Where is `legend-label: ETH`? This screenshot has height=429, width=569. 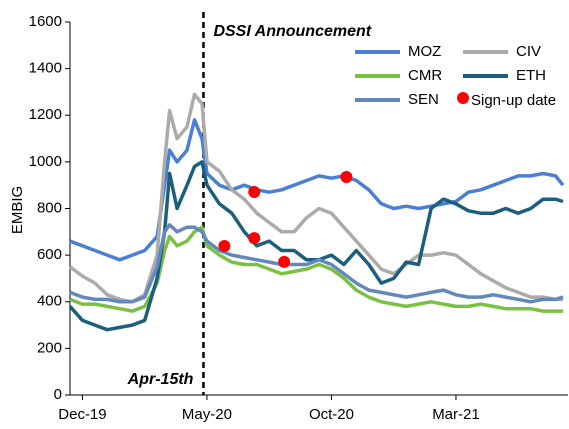
legend-label: ETH is located at coordinates (531, 75).